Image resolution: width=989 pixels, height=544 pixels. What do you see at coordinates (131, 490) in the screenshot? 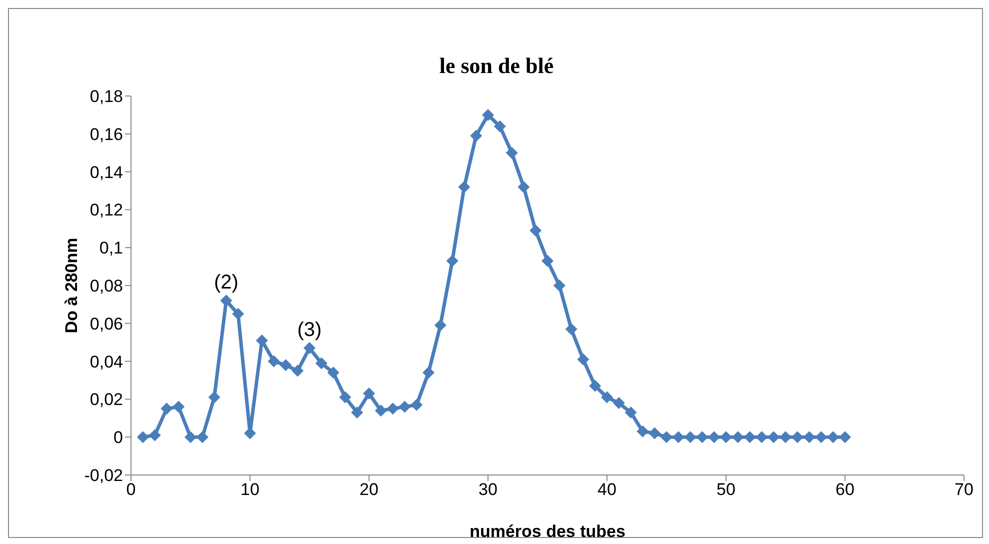
I see `x-tick-label: 0` at bounding box center [131, 490].